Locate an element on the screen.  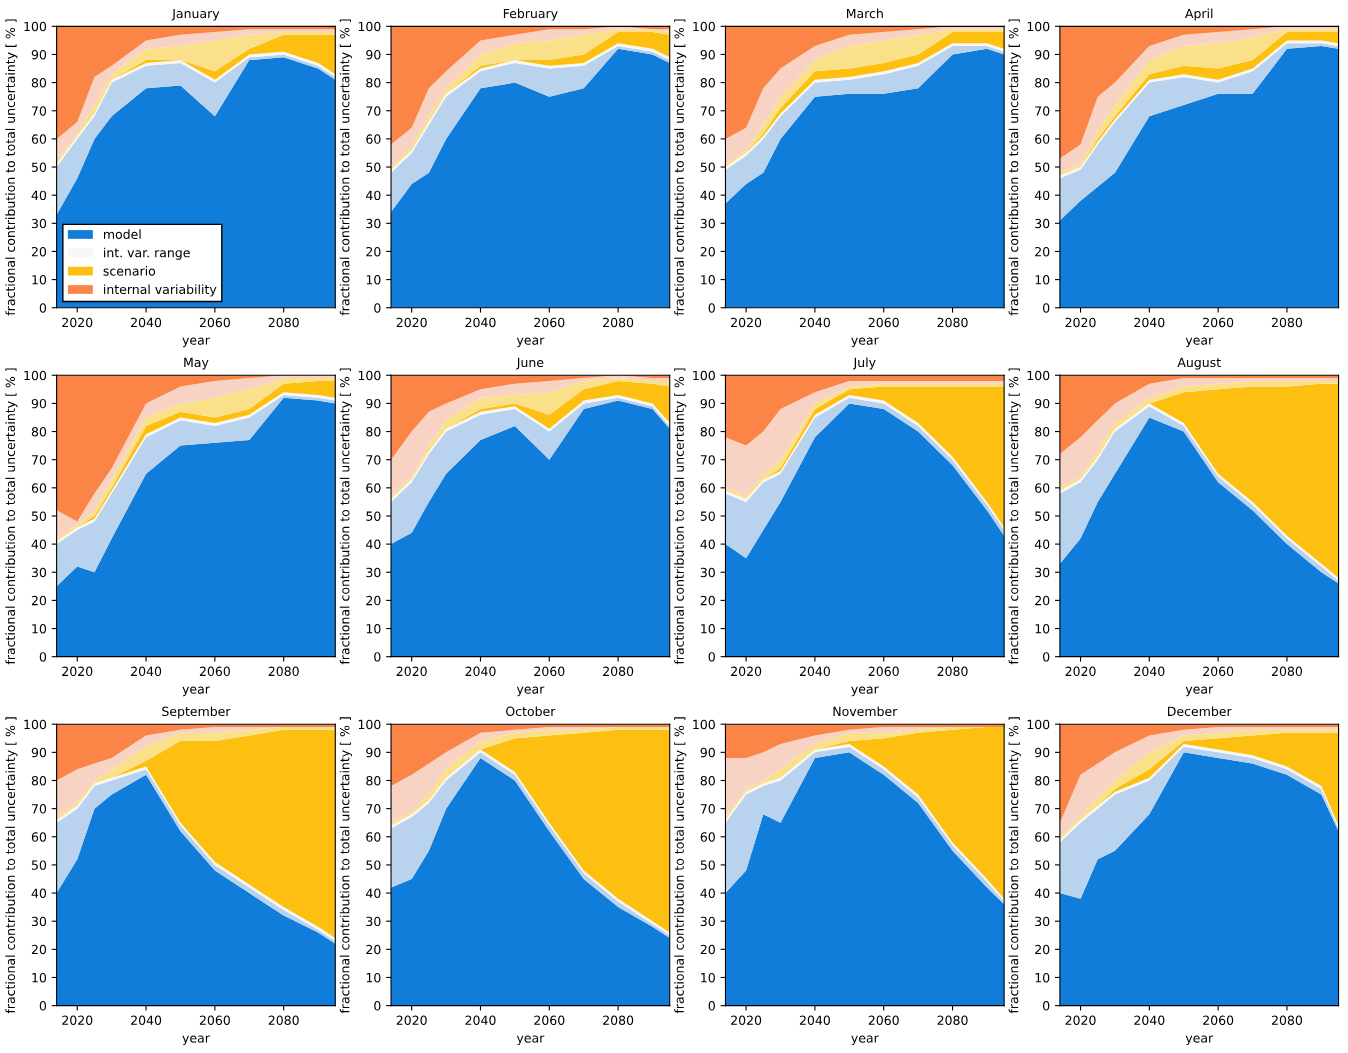
chart-title: September is located at coordinates (196, 712).